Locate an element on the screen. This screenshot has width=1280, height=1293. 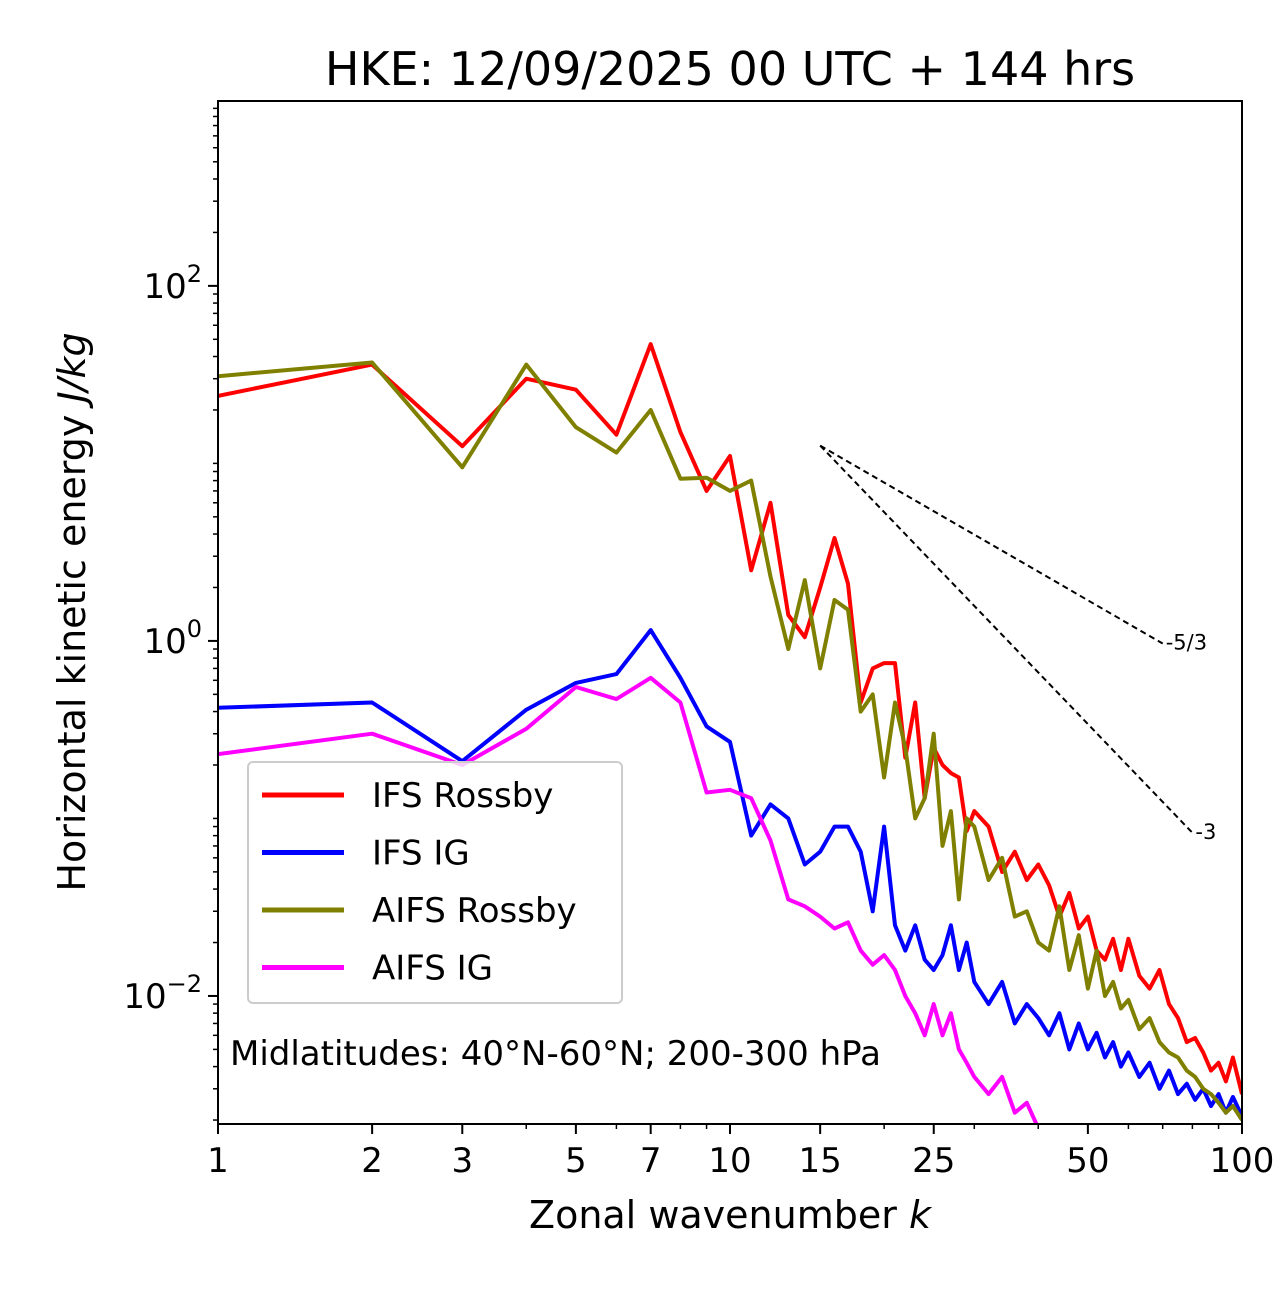
x-tick-label: 7 is located at coordinates (651, 1161).